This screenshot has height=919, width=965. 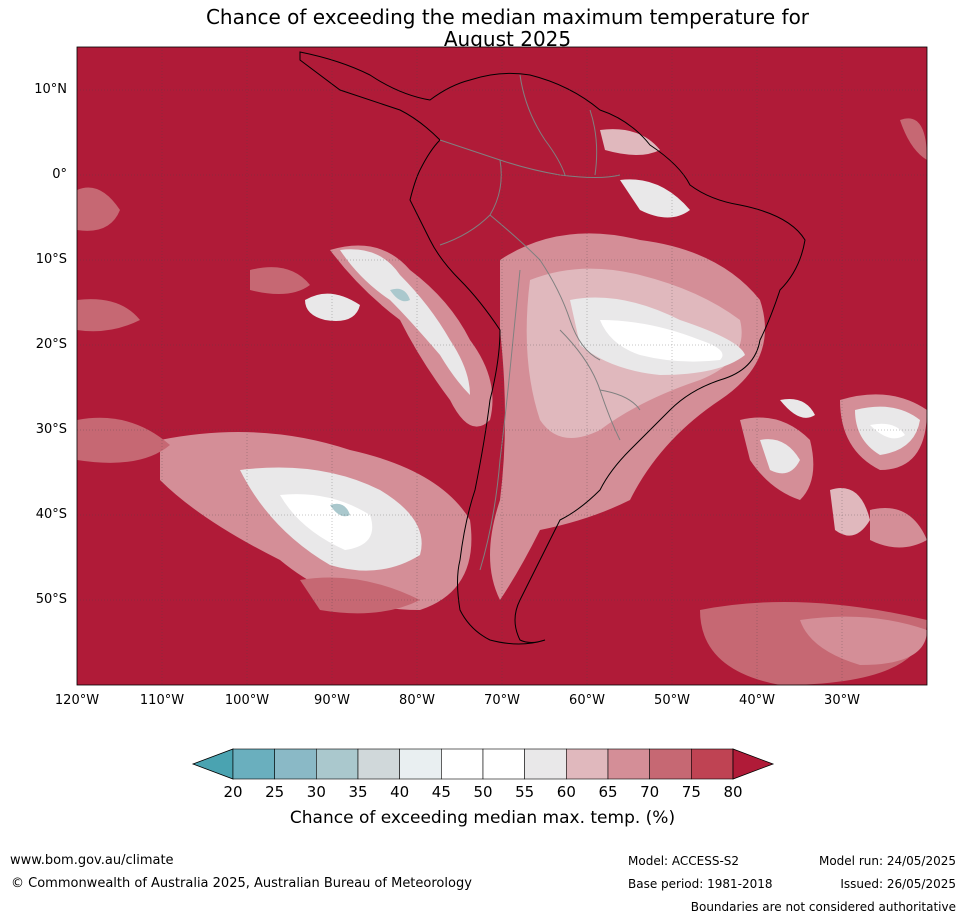 What do you see at coordinates (59, 174) in the screenshot?
I see `latitude-label: 0°` at bounding box center [59, 174].